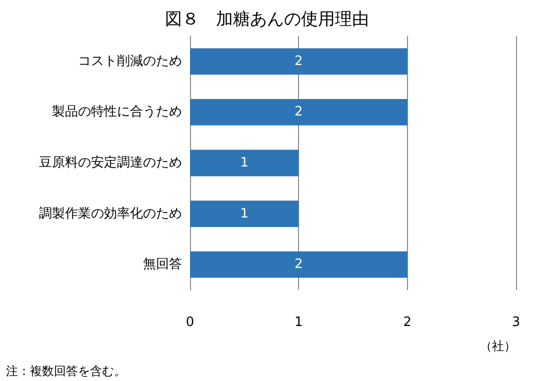  I want to click on x-tick-label: 2, so click(407, 322).